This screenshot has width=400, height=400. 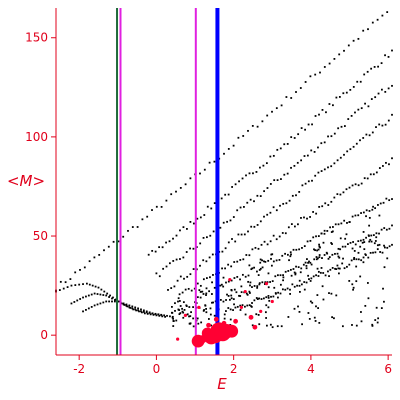 What do you see at coordinates (216, 319) in the screenshot?
I see `highlight-point` at bounding box center [216, 319].